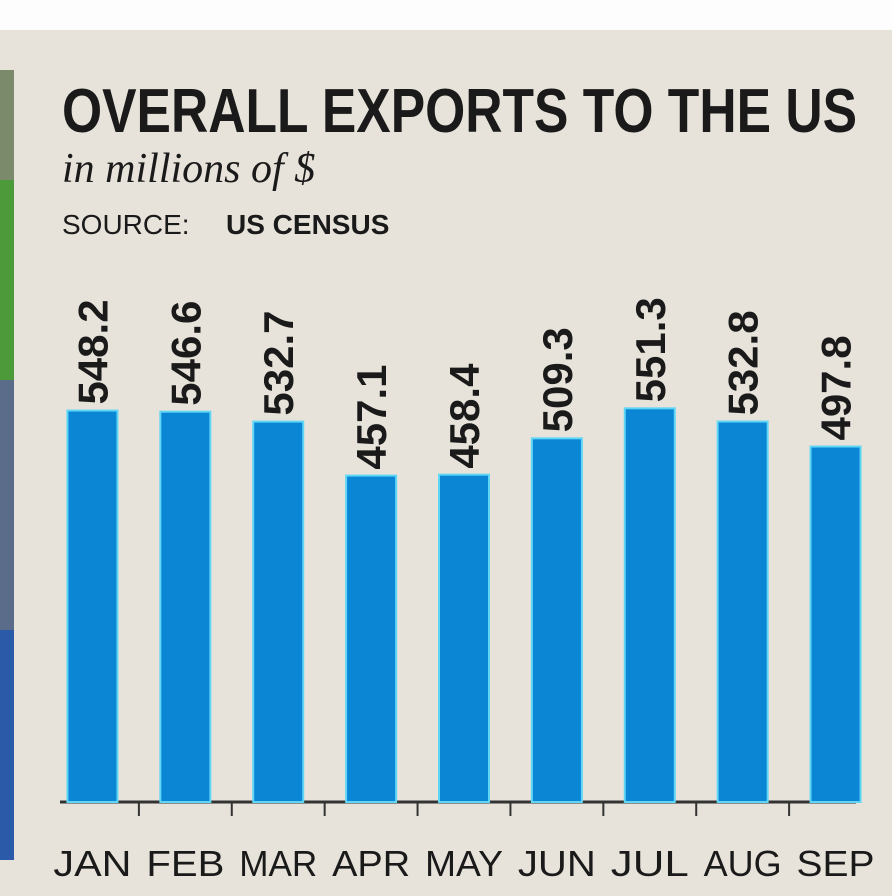 The image size is (892, 896). Describe the element at coordinates (557, 863) in the screenshot. I see `x-tick-label: JUN` at that location.